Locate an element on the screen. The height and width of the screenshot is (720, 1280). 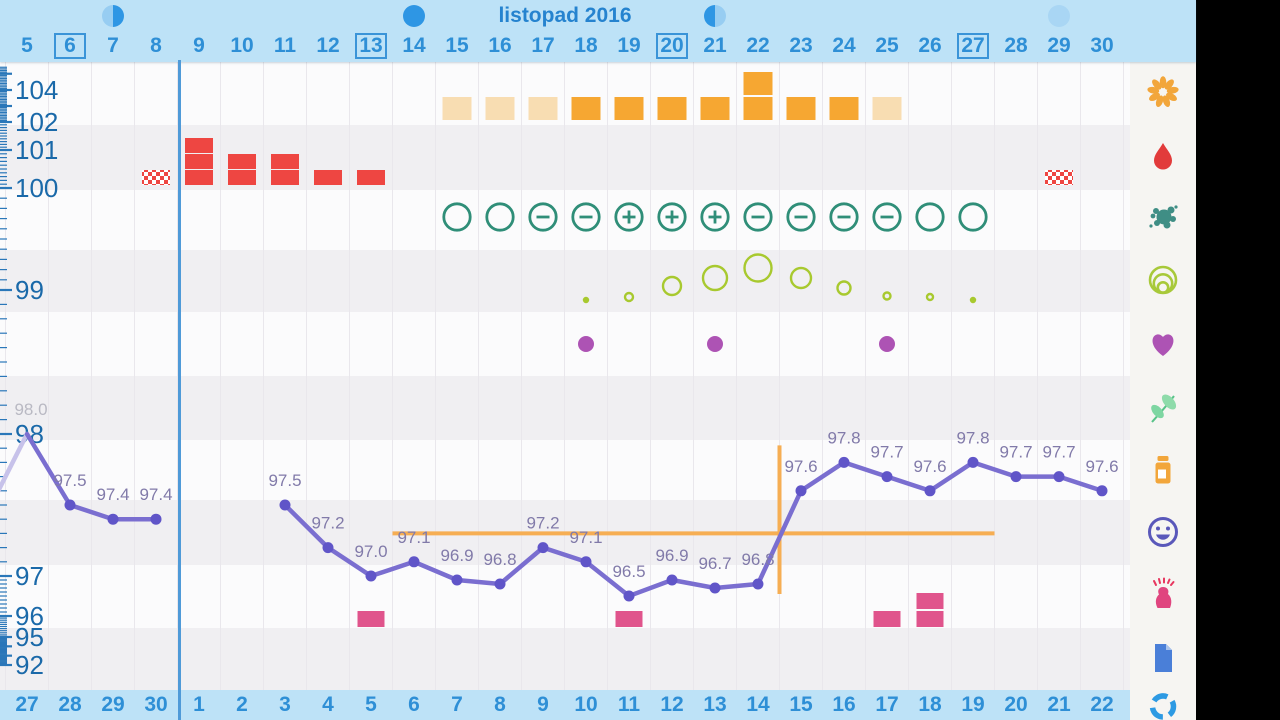
cervix-rings-icon is located at coordinates (1163, 281).